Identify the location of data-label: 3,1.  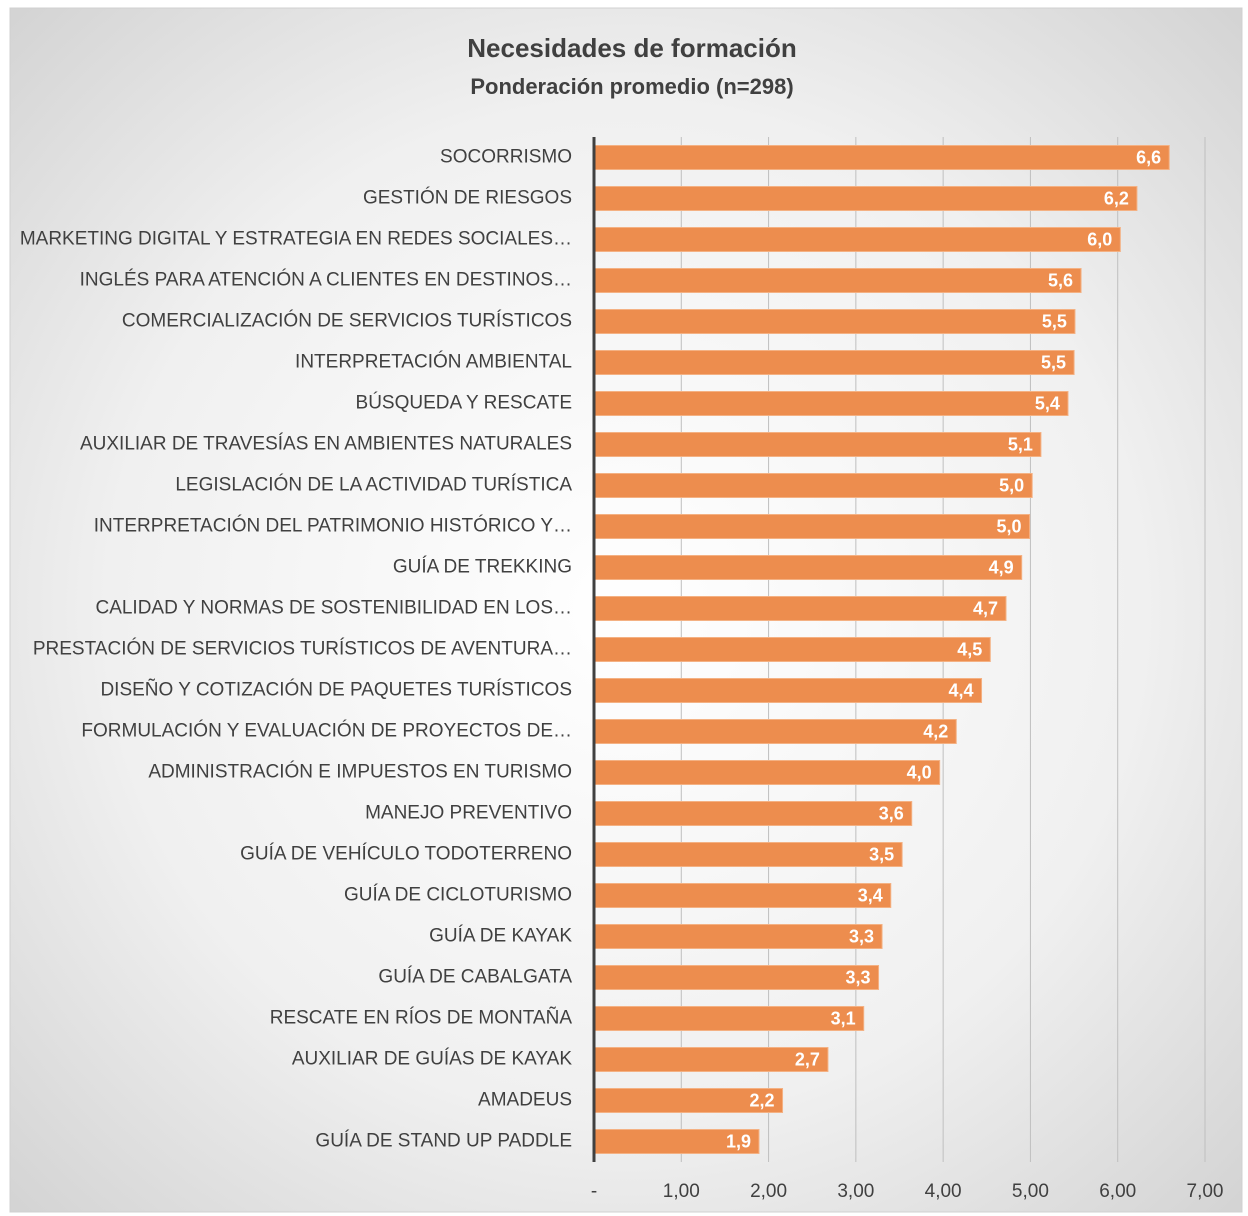
(843, 1018).